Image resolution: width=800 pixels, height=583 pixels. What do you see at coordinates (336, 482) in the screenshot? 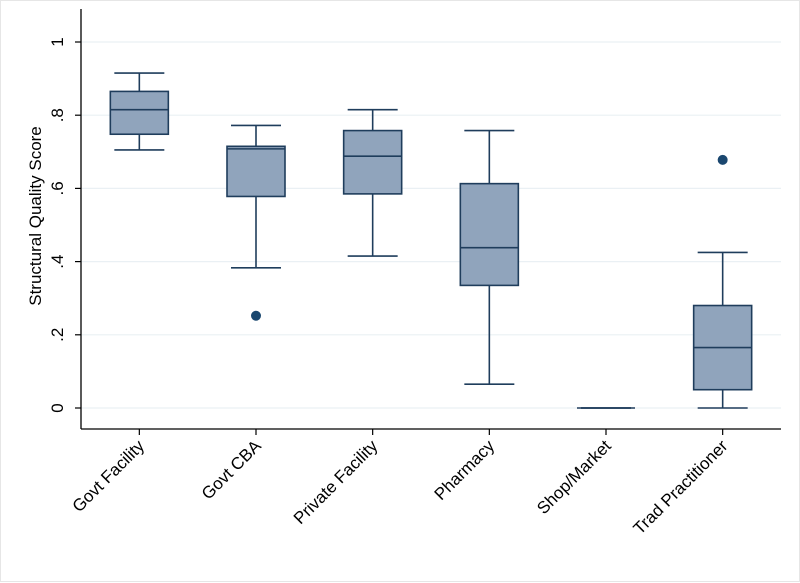
I see `x-tick-label-2: Private Facility` at bounding box center [336, 482].